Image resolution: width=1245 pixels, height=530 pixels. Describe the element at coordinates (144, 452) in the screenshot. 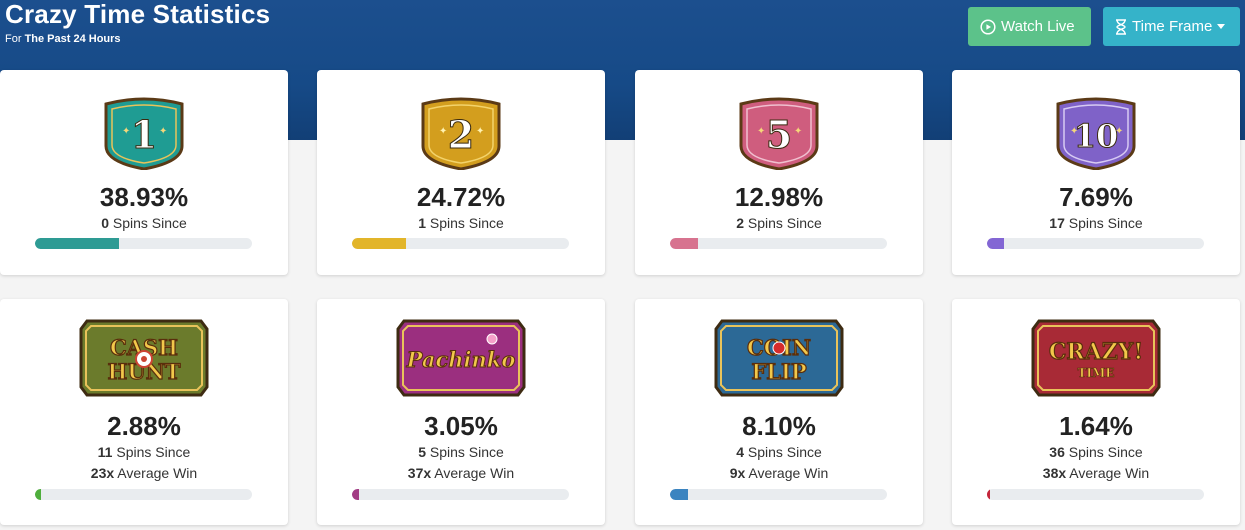

I see `spins-since: 11 Spins Since` at that location.